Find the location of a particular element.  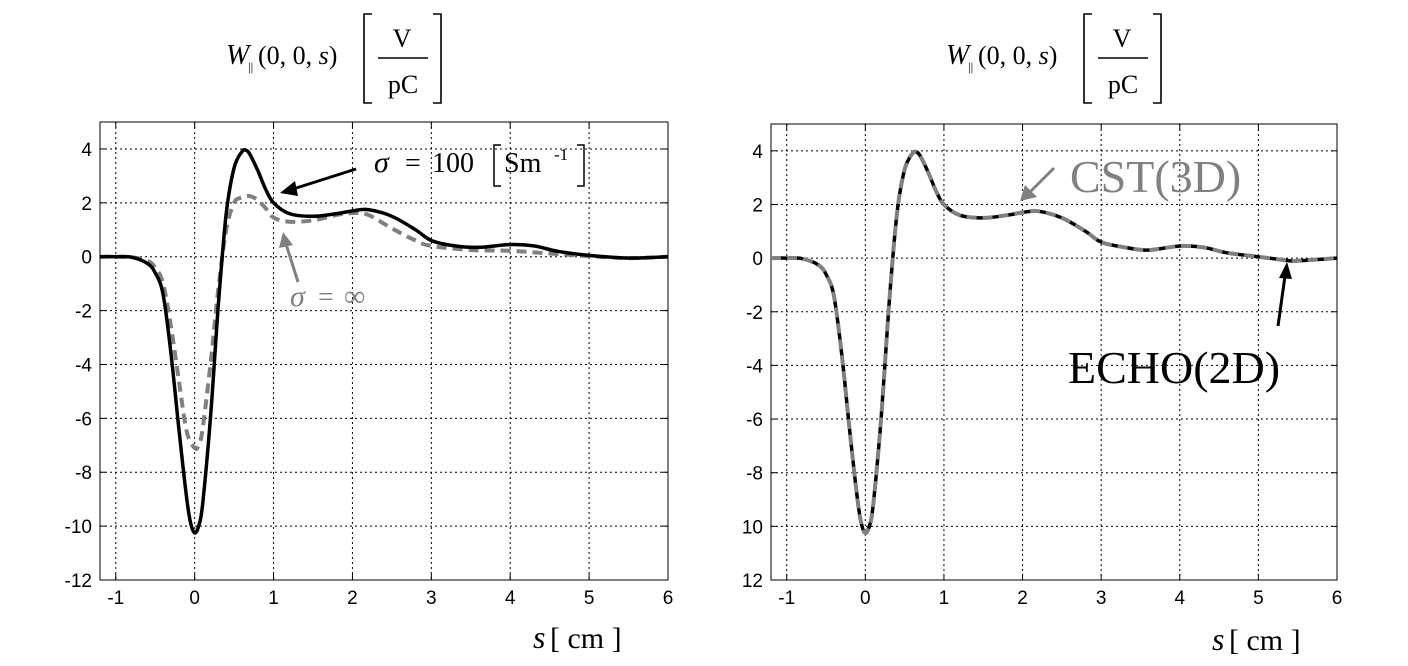

annotation-cst: CST(3D) is located at coordinates (1130, 176).